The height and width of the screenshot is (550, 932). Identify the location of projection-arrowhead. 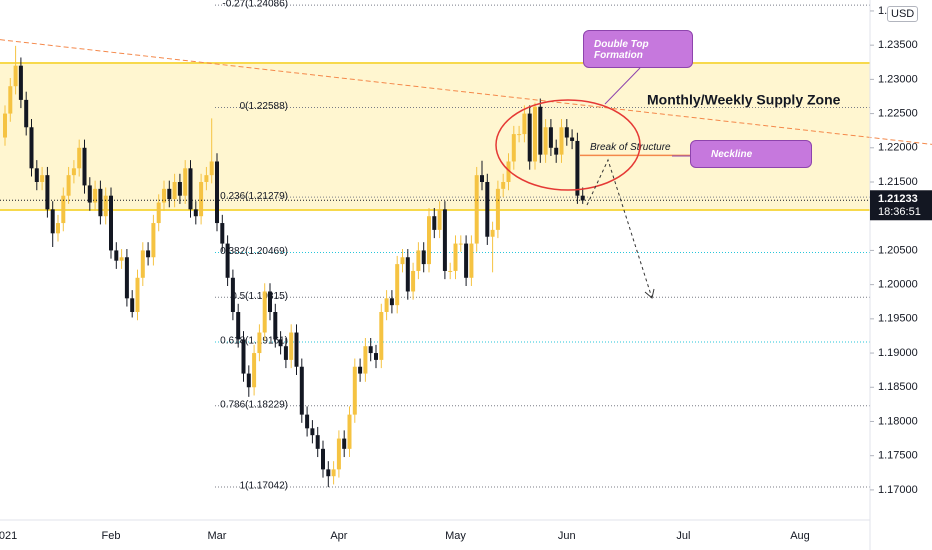
(649, 293).